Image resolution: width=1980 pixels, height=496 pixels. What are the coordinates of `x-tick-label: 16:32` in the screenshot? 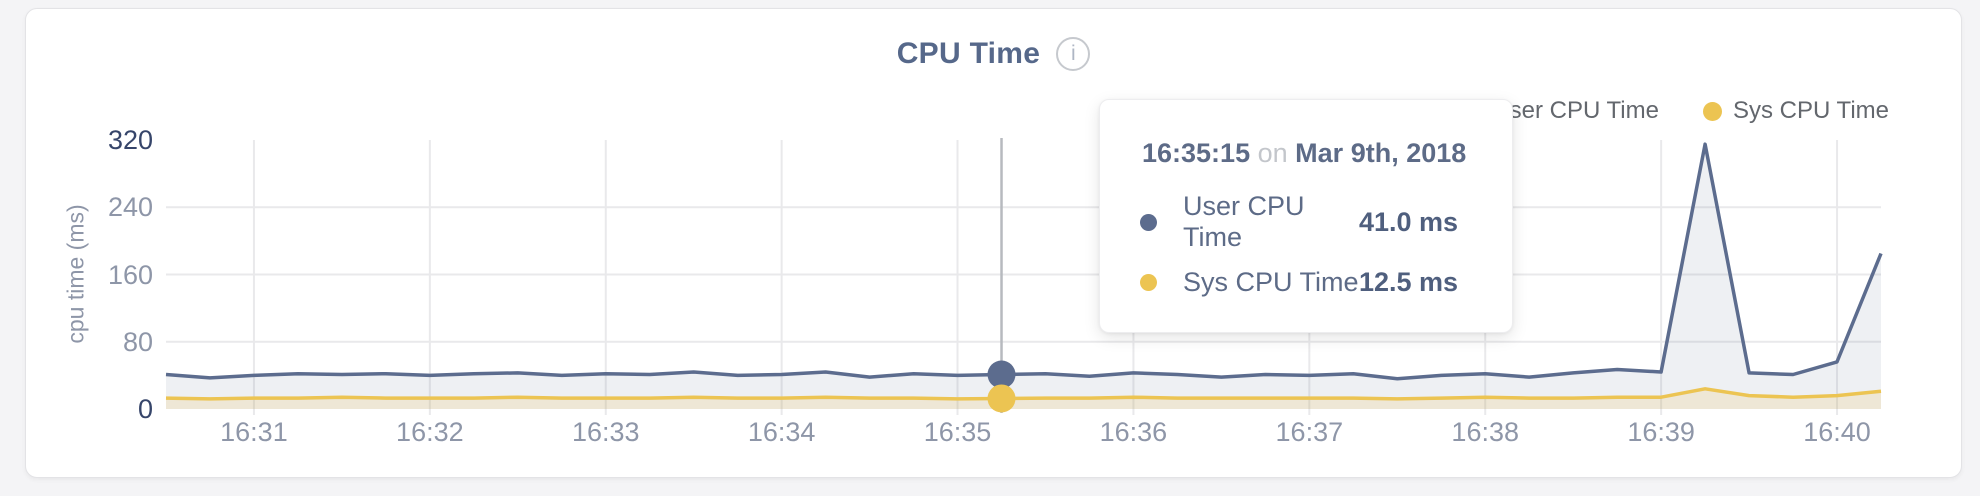 It's located at (430, 432).